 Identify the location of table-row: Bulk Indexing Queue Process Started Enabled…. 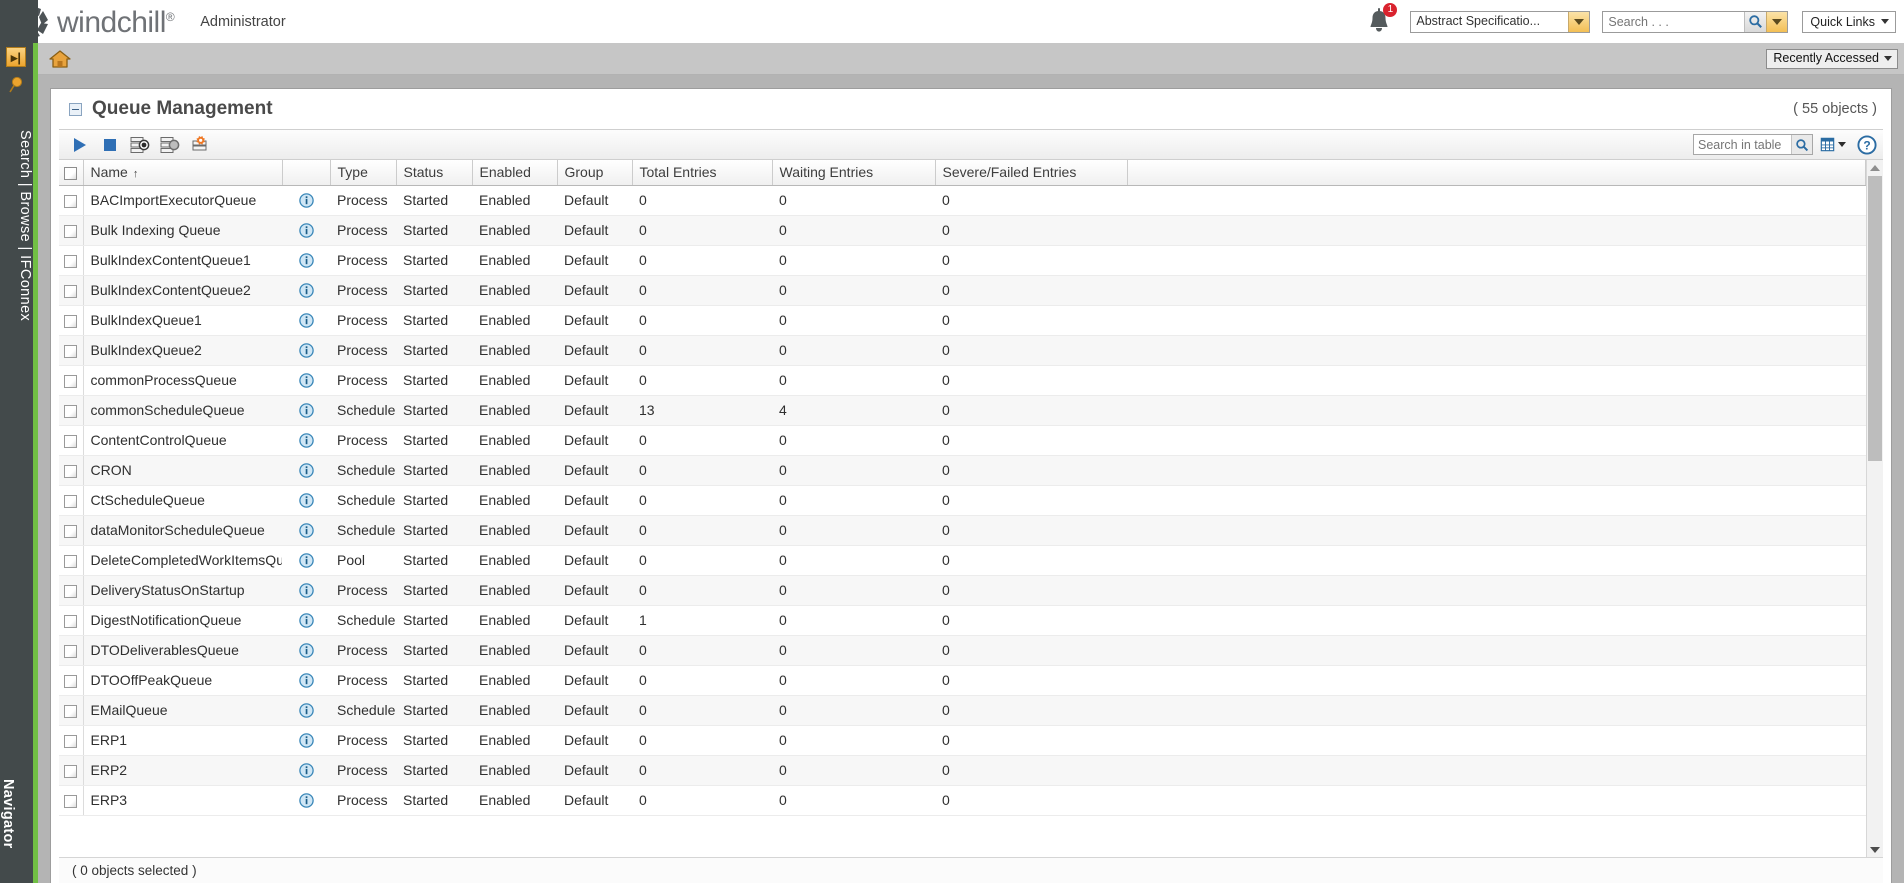
(962, 230).